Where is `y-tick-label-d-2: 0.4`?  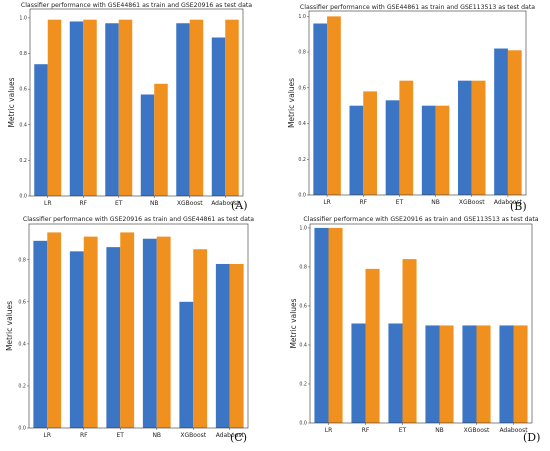 y-tick-label-d-2: 0.4 is located at coordinates (303, 346).